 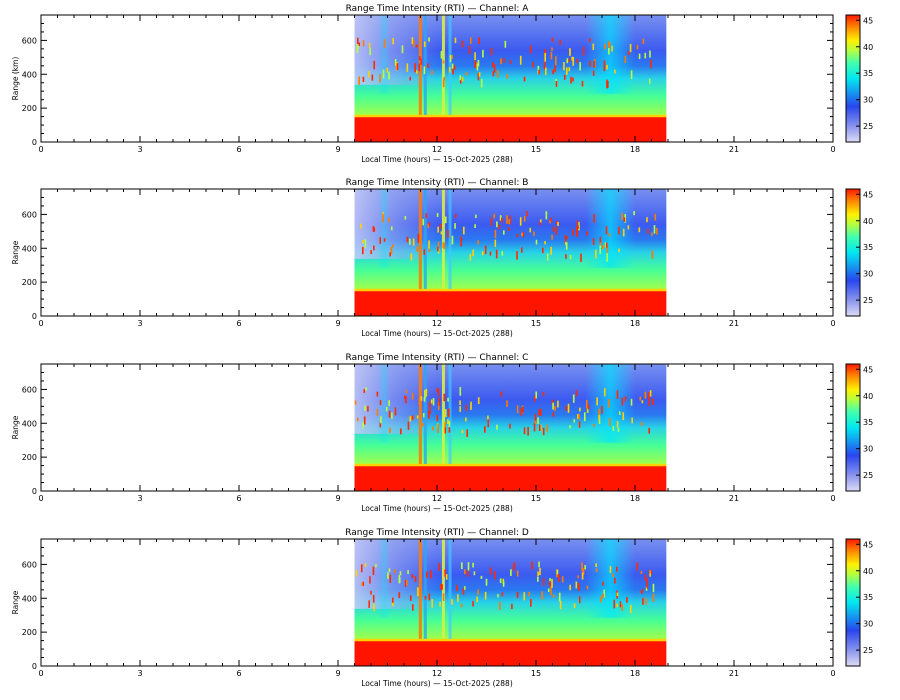 What do you see at coordinates (15, 252) in the screenshot?
I see `y-axis-label: Range` at bounding box center [15, 252].